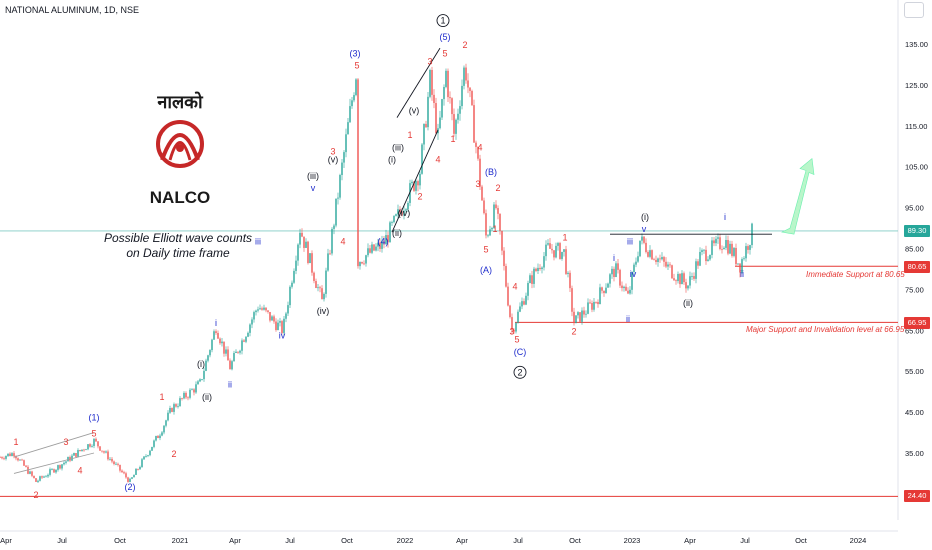 The height and width of the screenshot is (550, 932). Describe the element at coordinates (916, 44) in the screenshot. I see `y-tick-label: 135.00` at that location.